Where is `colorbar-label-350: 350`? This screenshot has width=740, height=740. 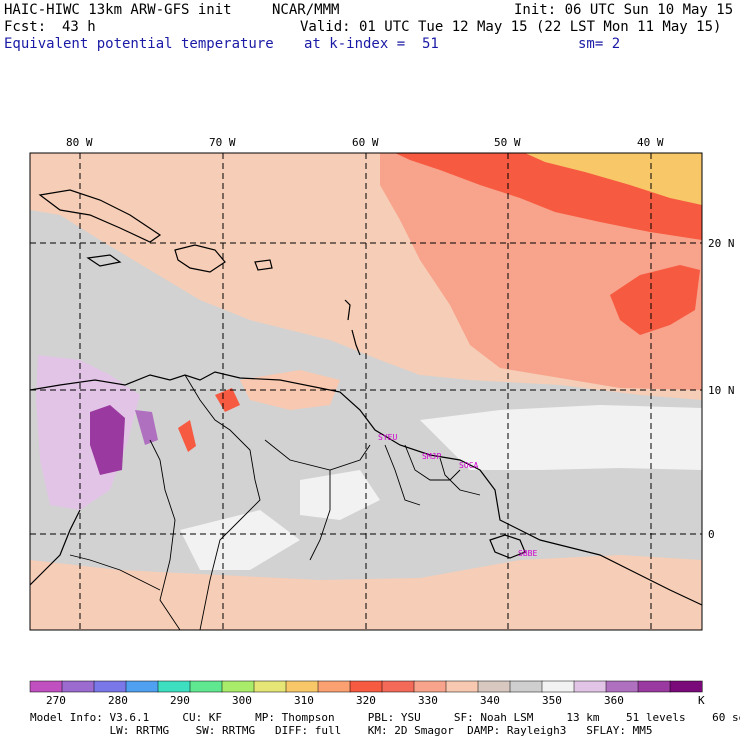
colorbar-label-350: 350 is located at coordinates (552, 700).